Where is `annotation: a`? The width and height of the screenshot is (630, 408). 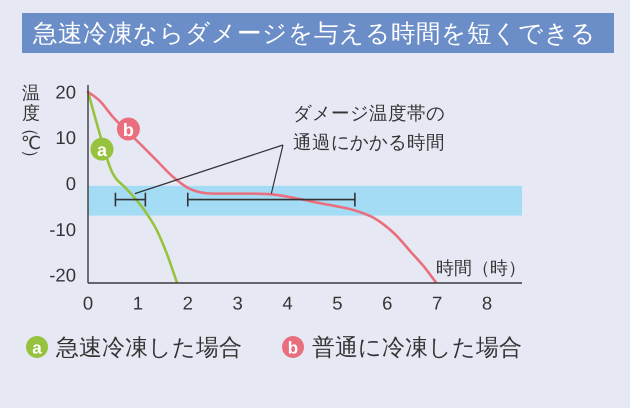 annotation: a is located at coordinates (102, 150).